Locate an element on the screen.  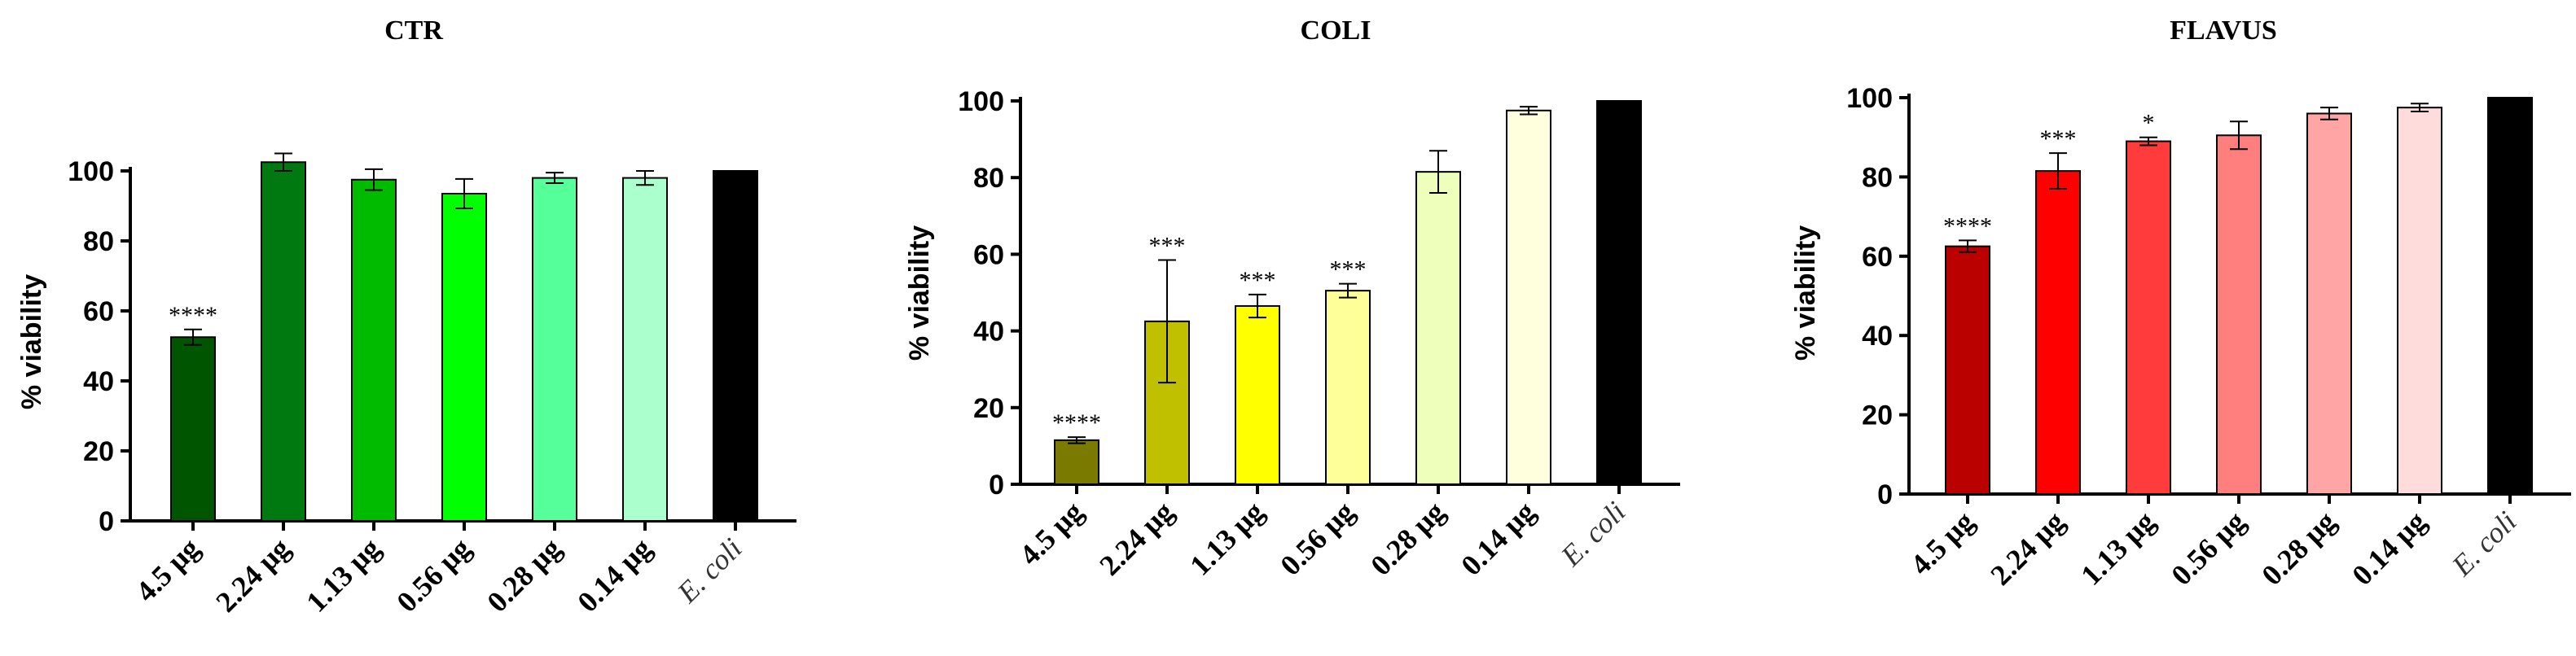
chart-title: COLI is located at coordinates (1336, 31).